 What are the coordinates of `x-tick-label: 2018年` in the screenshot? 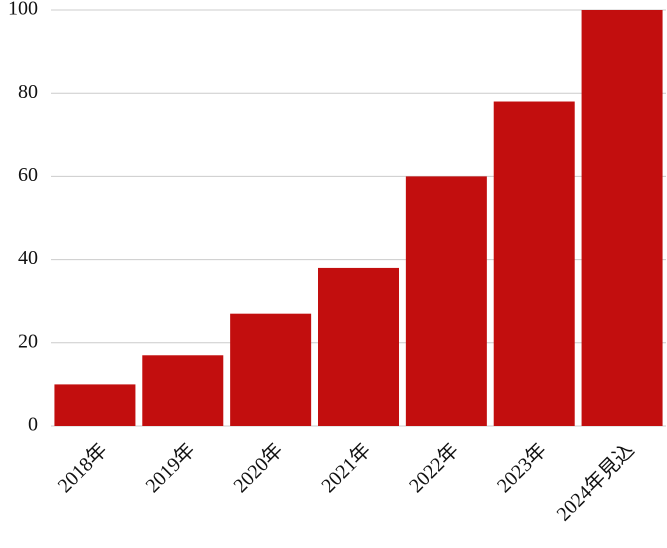 It's located at (82, 468).